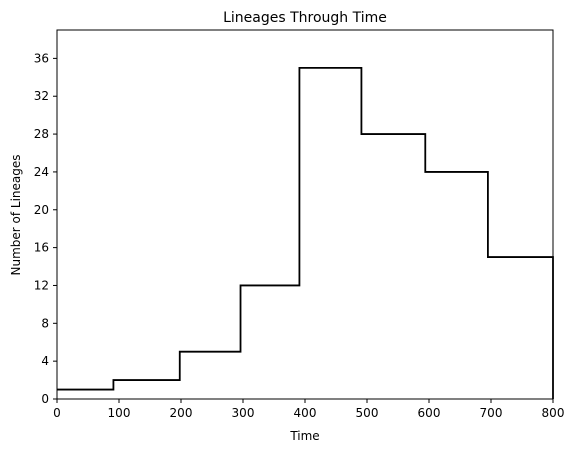  What do you see at coordinates (119, 413) in the screenshot?
I see `x-tick-label: 100` at bounding box center [119, 413].